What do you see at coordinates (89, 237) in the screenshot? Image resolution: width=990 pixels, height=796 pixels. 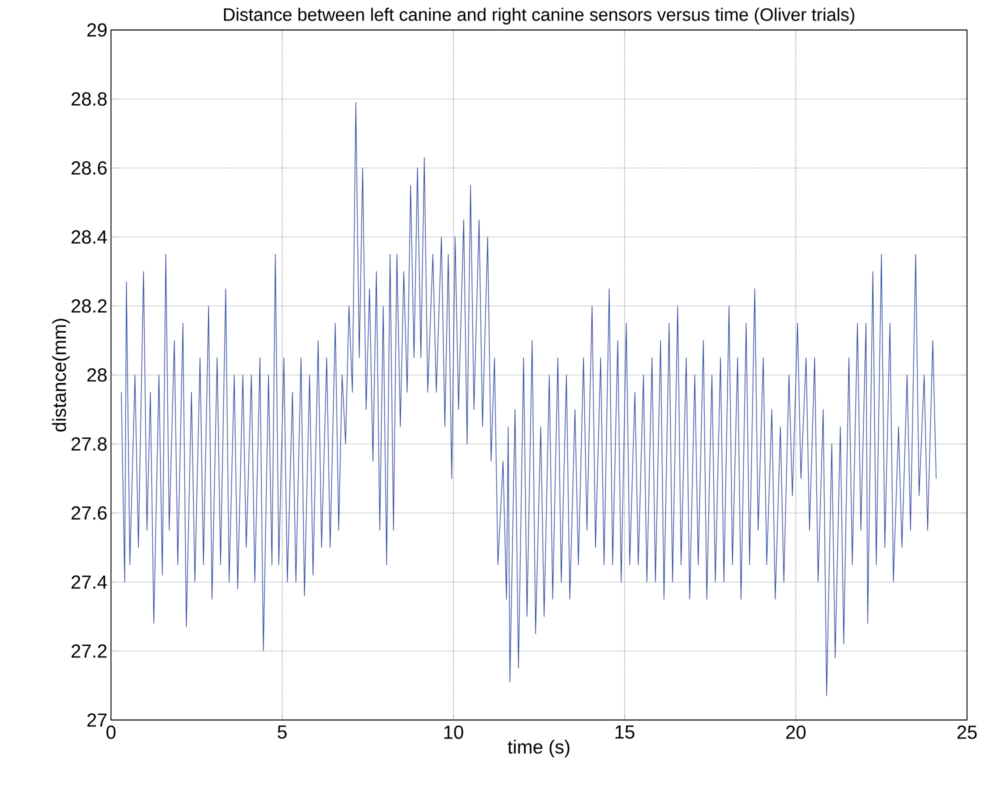 I see `y-tick-label: 28.4` at bounding box center [89, 237].